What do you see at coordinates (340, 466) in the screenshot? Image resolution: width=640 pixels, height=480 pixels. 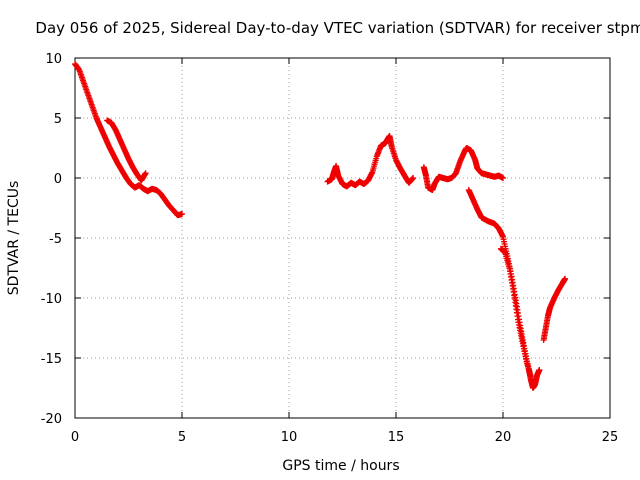 I see `x-axis-label: GPS time / hours` at bounding box center [340, 466].